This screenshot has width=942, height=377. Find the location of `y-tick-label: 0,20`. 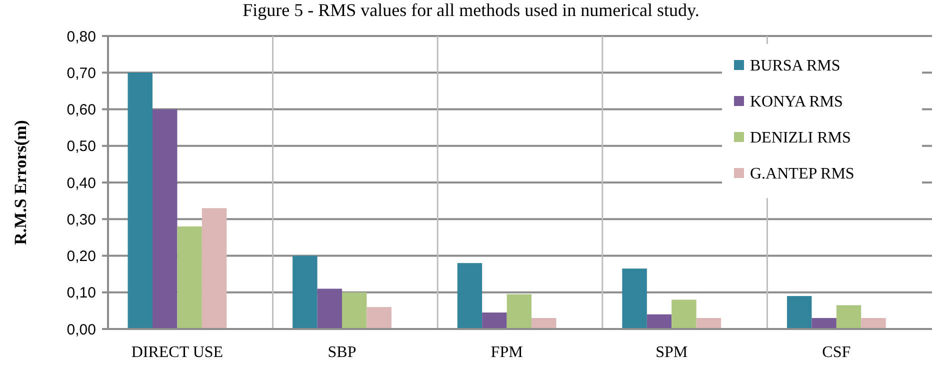

y-tick-label: 0,20 is located at coordinates (81, 256).